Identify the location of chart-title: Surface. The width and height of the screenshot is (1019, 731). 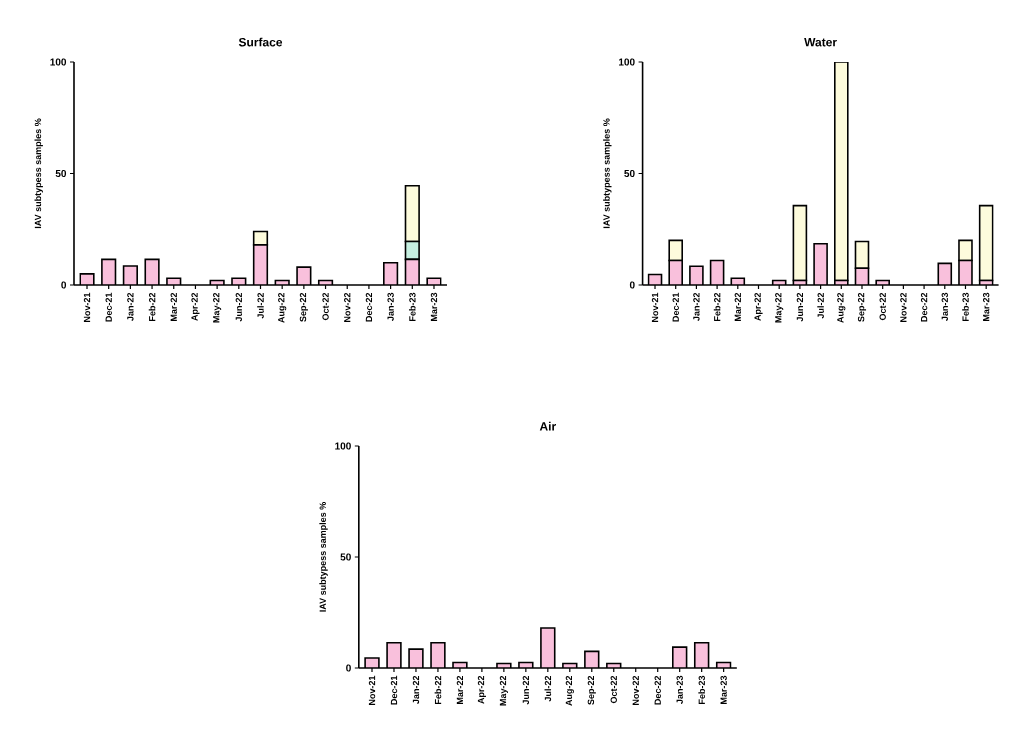
(260, 42).